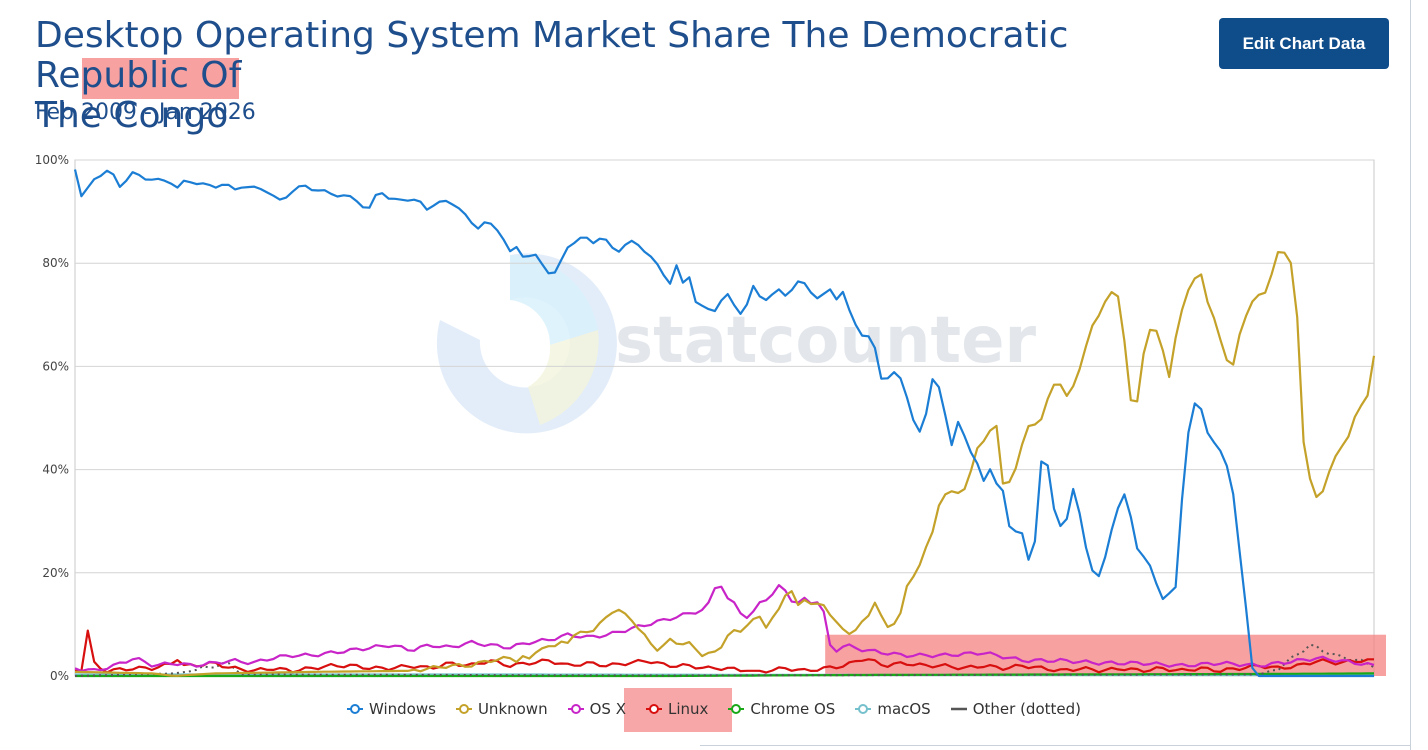 The image size is (1428, 750). What do you see at coordinates (1055, 745) in the screenshot?
I see `panel-border-bottom` at bounding box center [1055, 745].